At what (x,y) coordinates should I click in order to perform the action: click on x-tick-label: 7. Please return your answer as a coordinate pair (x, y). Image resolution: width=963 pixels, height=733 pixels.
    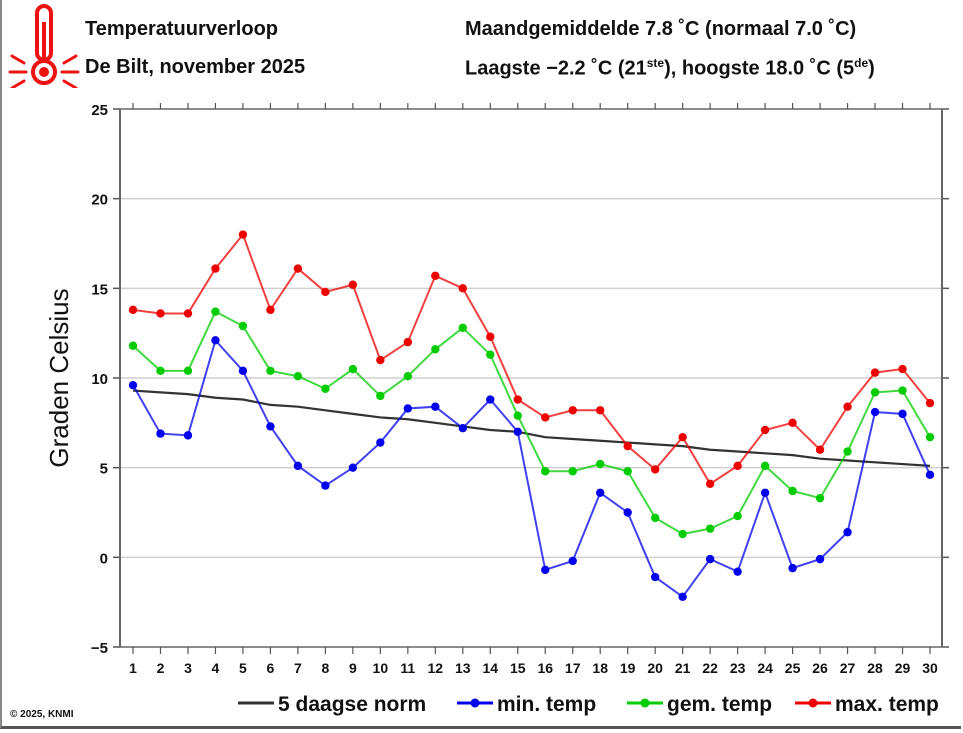
    Looking at the image, I should click on (298, 668).